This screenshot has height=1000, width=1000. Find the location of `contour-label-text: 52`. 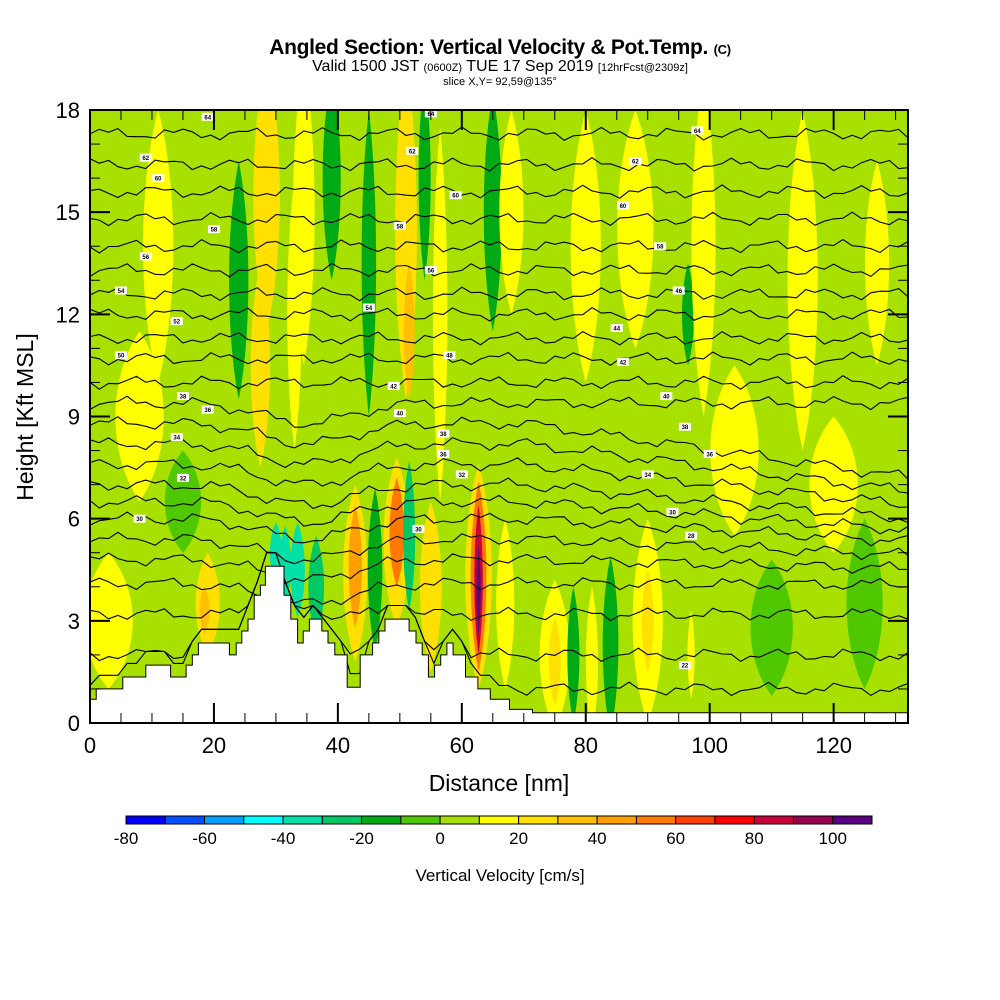

contour-label-text: 52 is located at coordinates (176, 323).